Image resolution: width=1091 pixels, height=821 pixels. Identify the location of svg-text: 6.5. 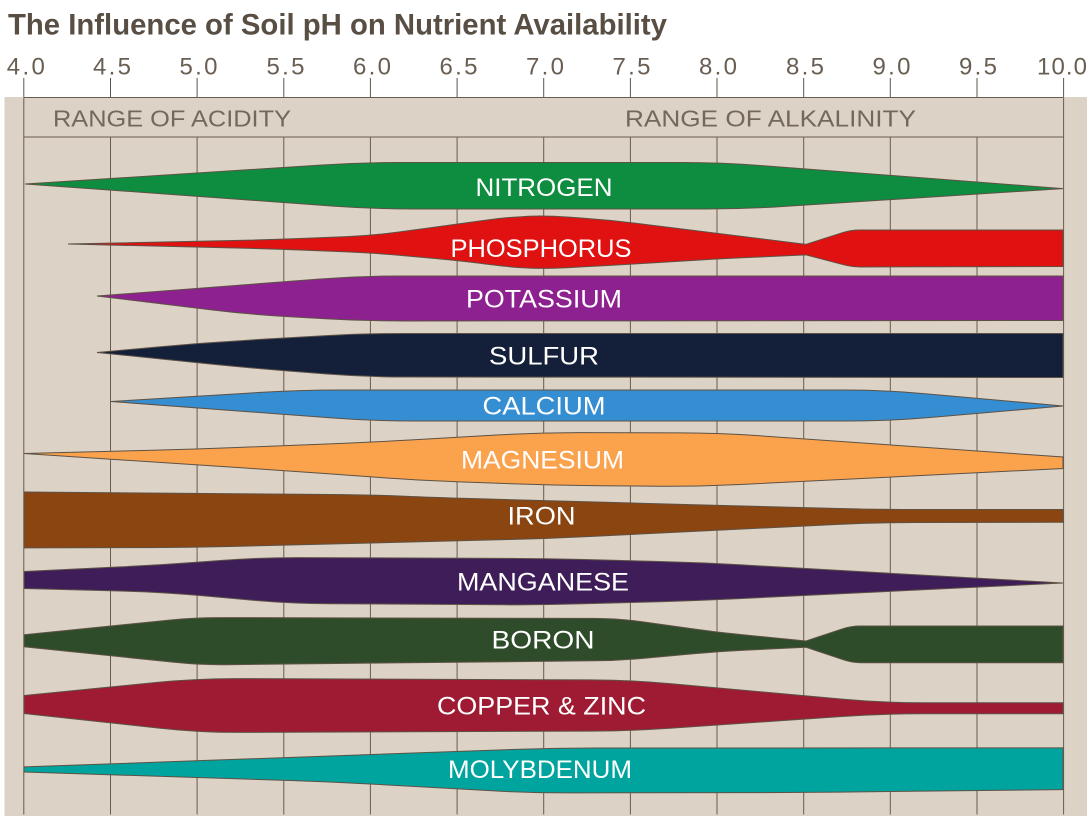
(459, 67).